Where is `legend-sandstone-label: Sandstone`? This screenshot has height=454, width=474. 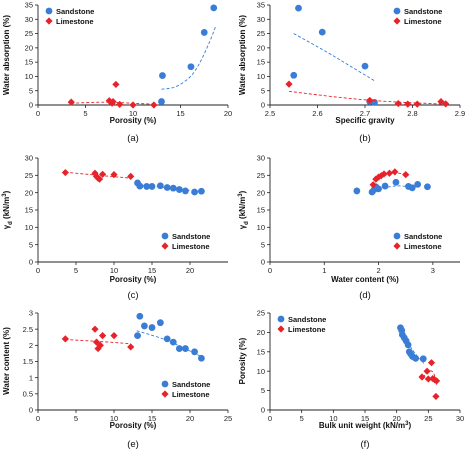 legend-sandstone-label: Sandstone is located at coordinates (191, 384).